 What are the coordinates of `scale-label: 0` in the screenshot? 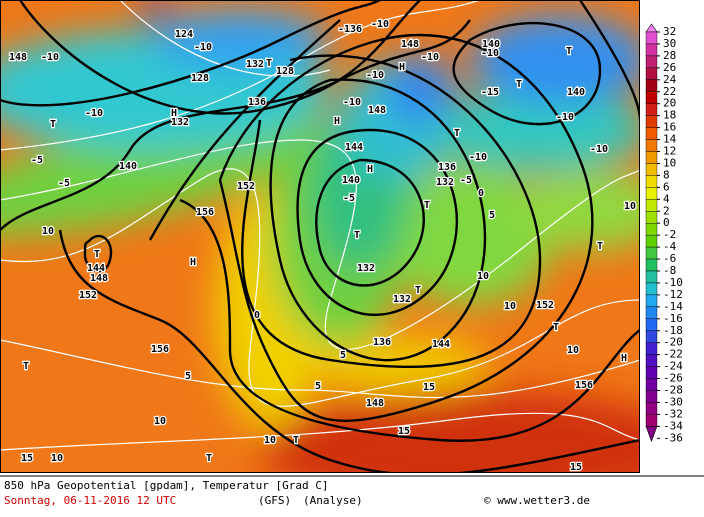 It's located at (666, 222).